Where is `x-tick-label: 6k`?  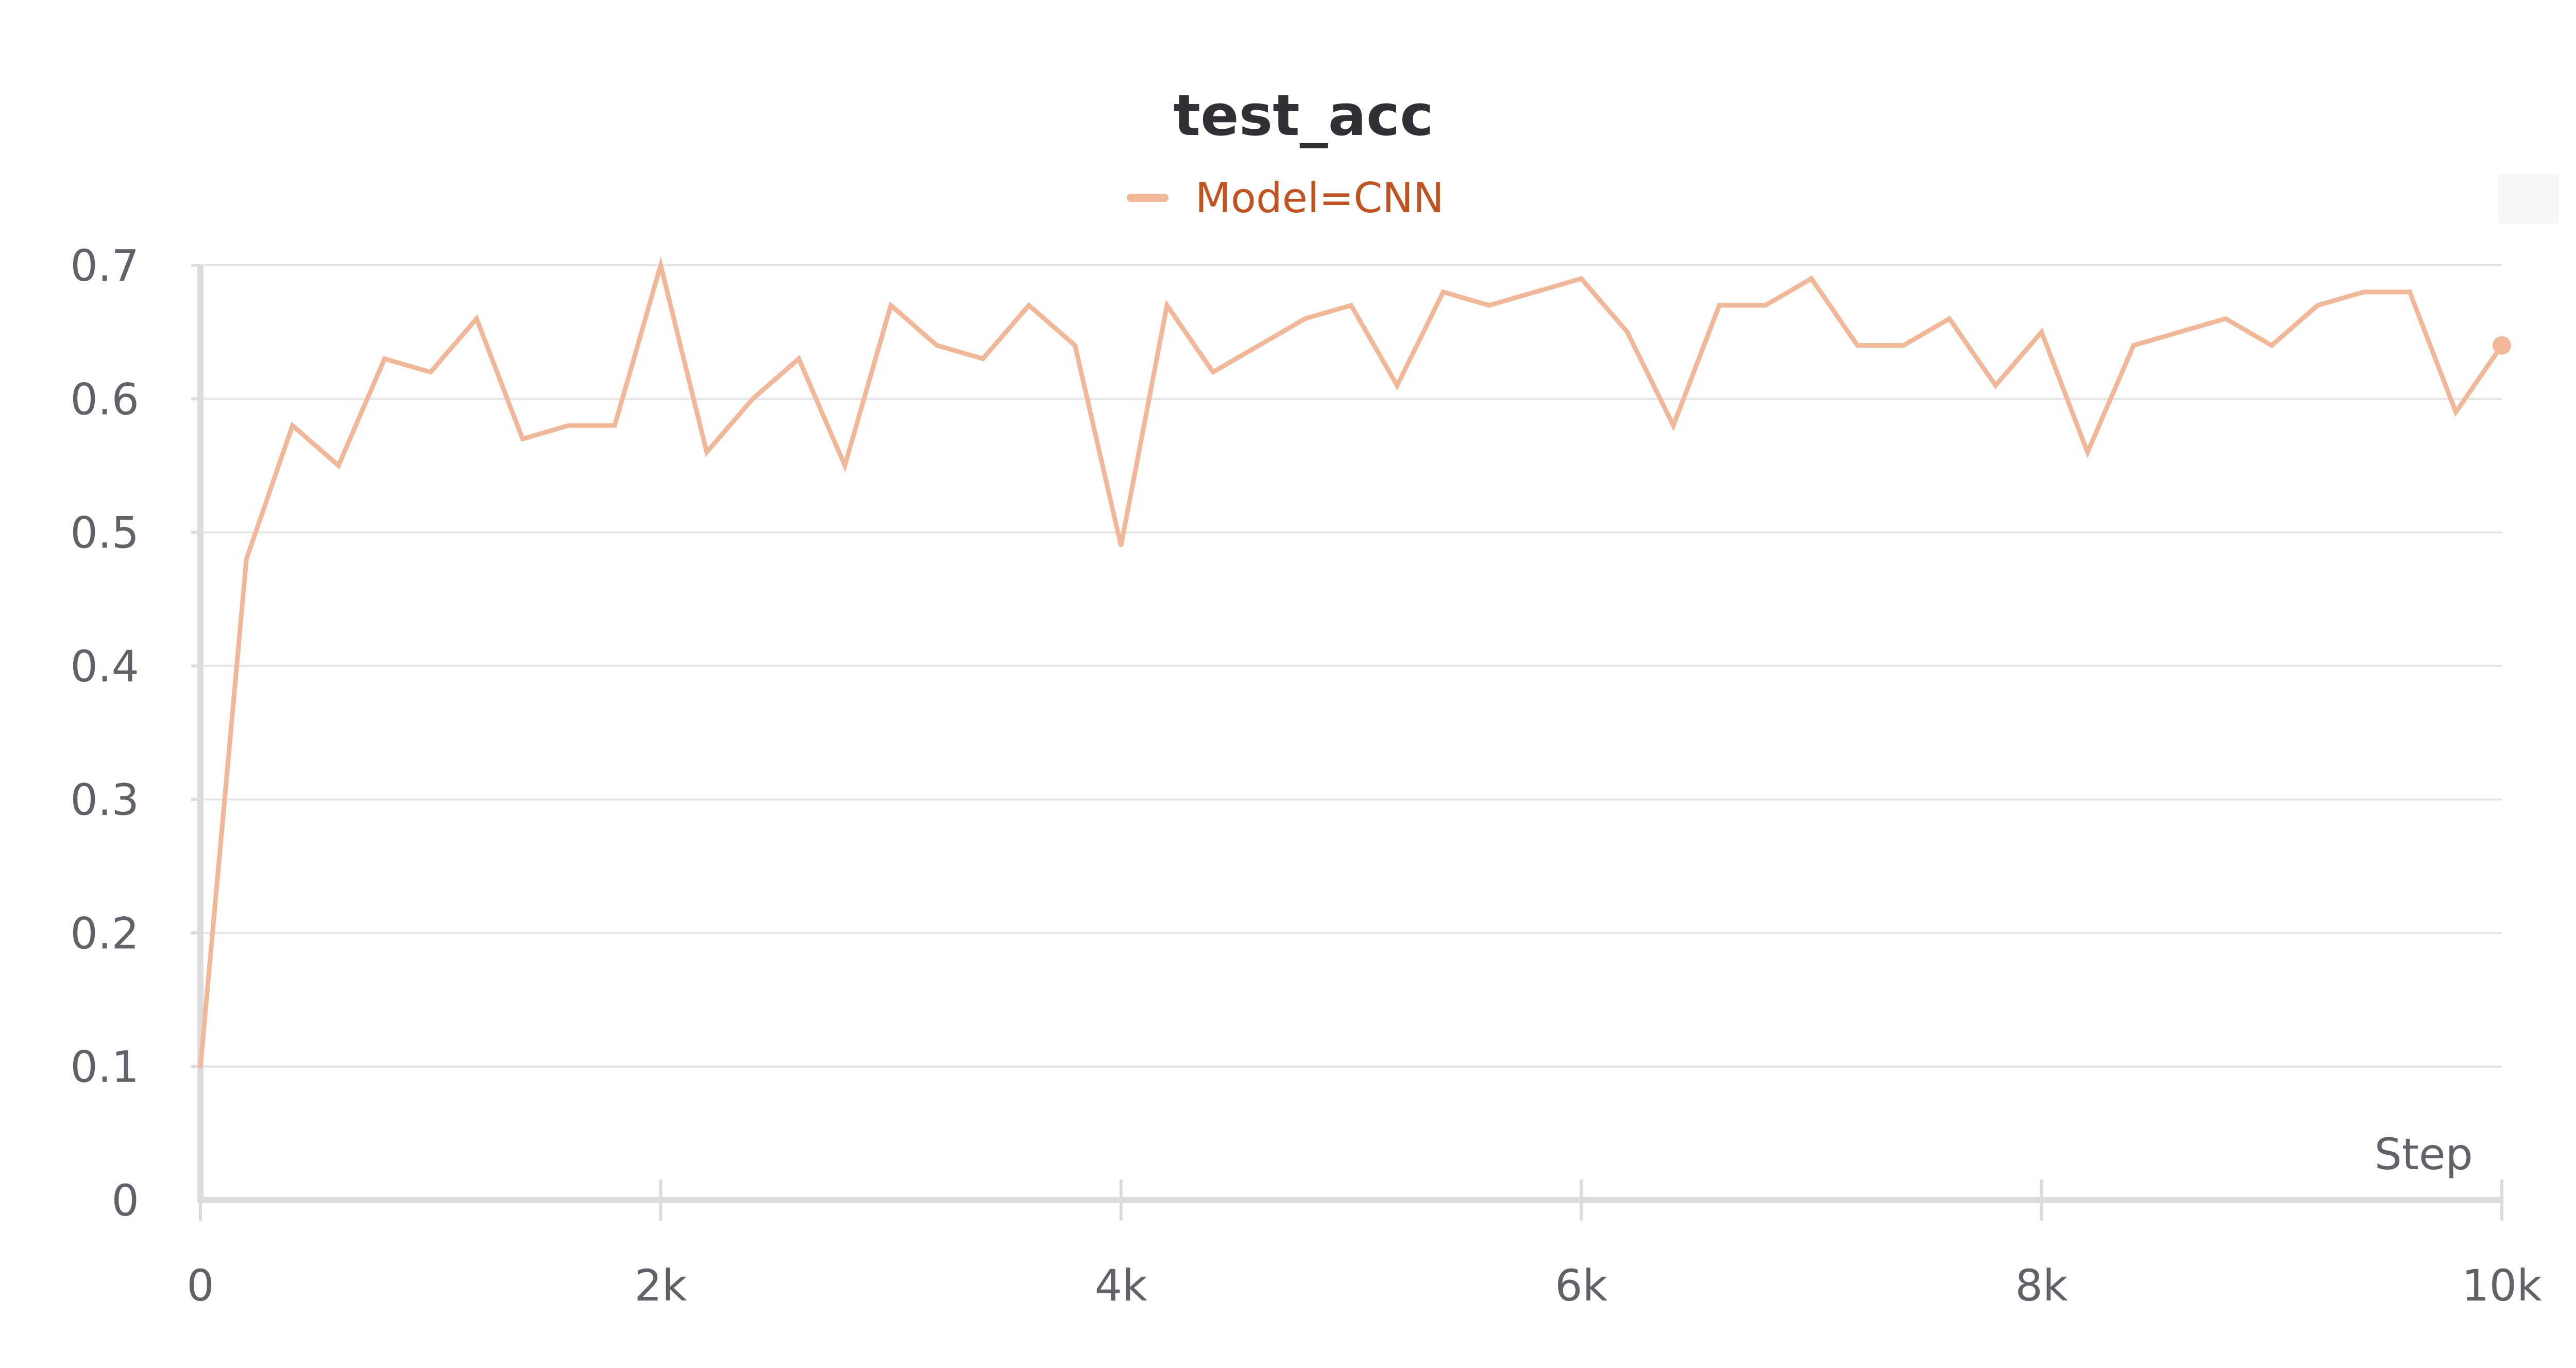
x-tick-label: 6k is located at coordinates (1581, 1285).